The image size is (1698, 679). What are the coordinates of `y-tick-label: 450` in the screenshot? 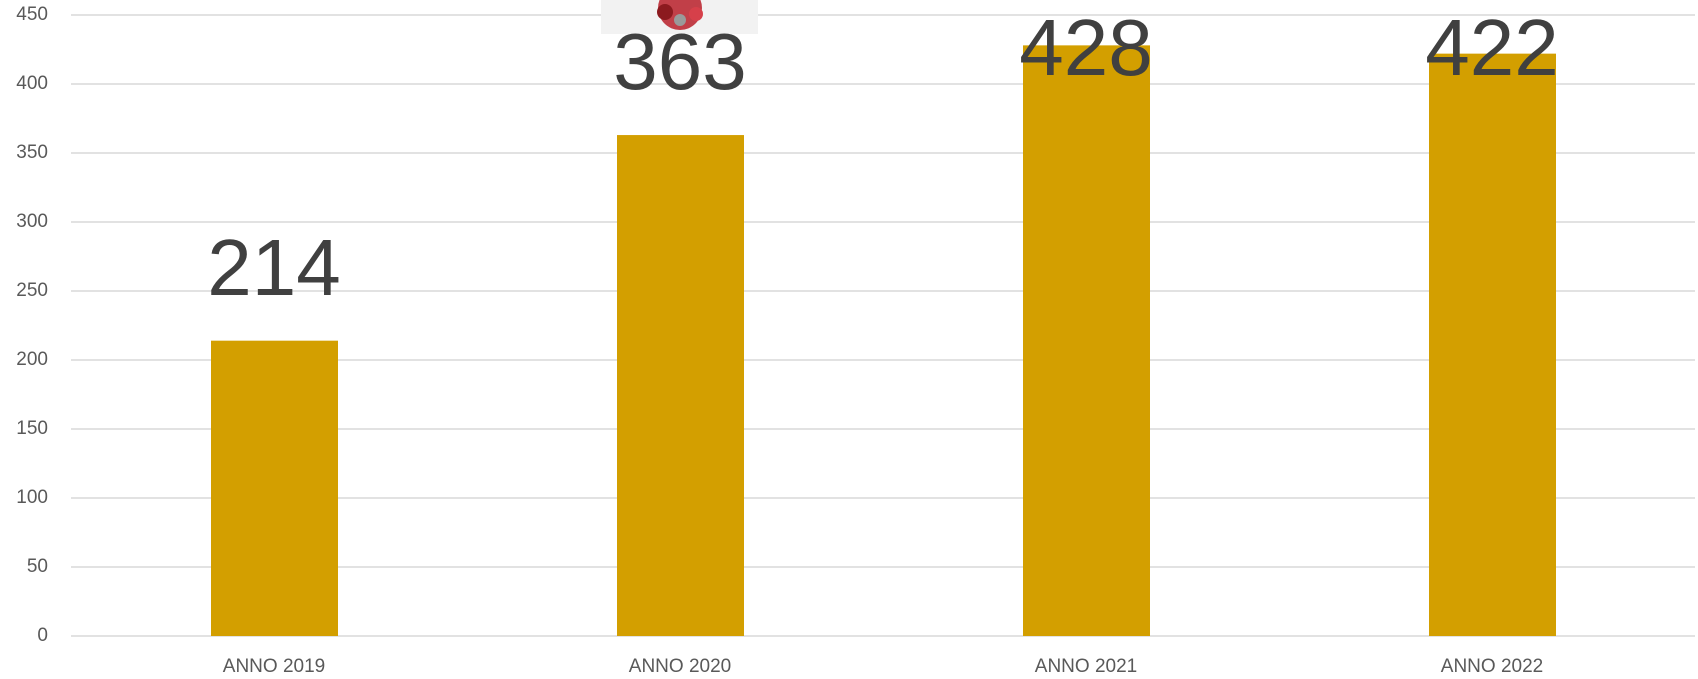 It's located at (32, 14).